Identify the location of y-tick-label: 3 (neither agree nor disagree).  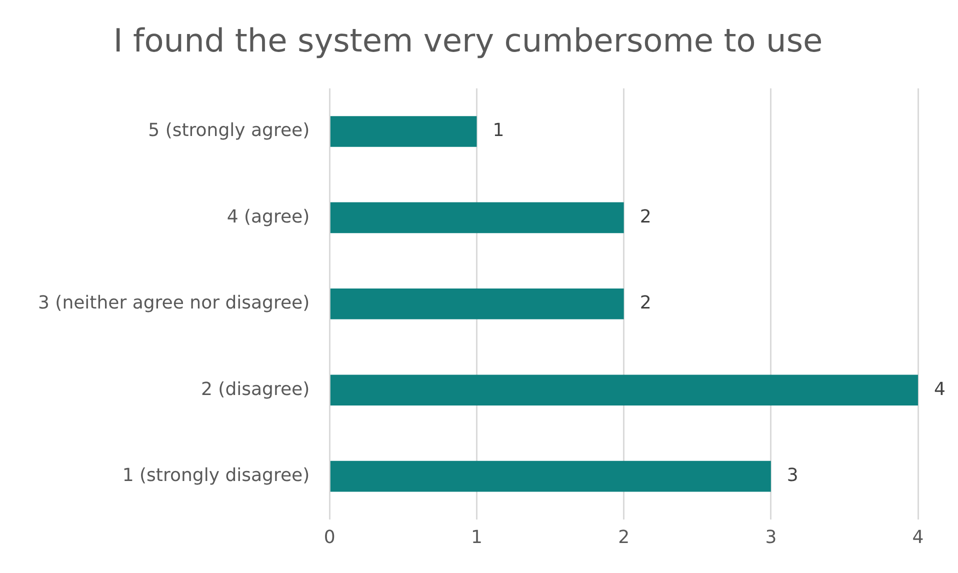
(174, 303).